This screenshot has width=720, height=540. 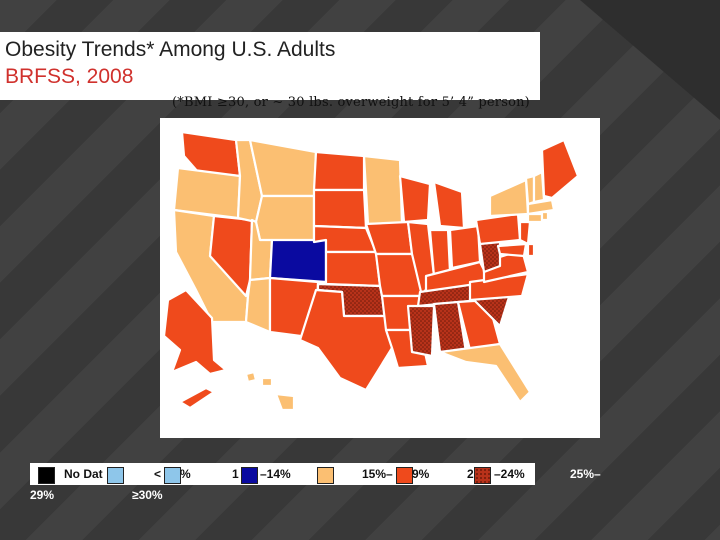 What do you see at coordinates (197, 398) in the screenshot?
I see `state-alaska-chain` at bounding box center [197, 398].